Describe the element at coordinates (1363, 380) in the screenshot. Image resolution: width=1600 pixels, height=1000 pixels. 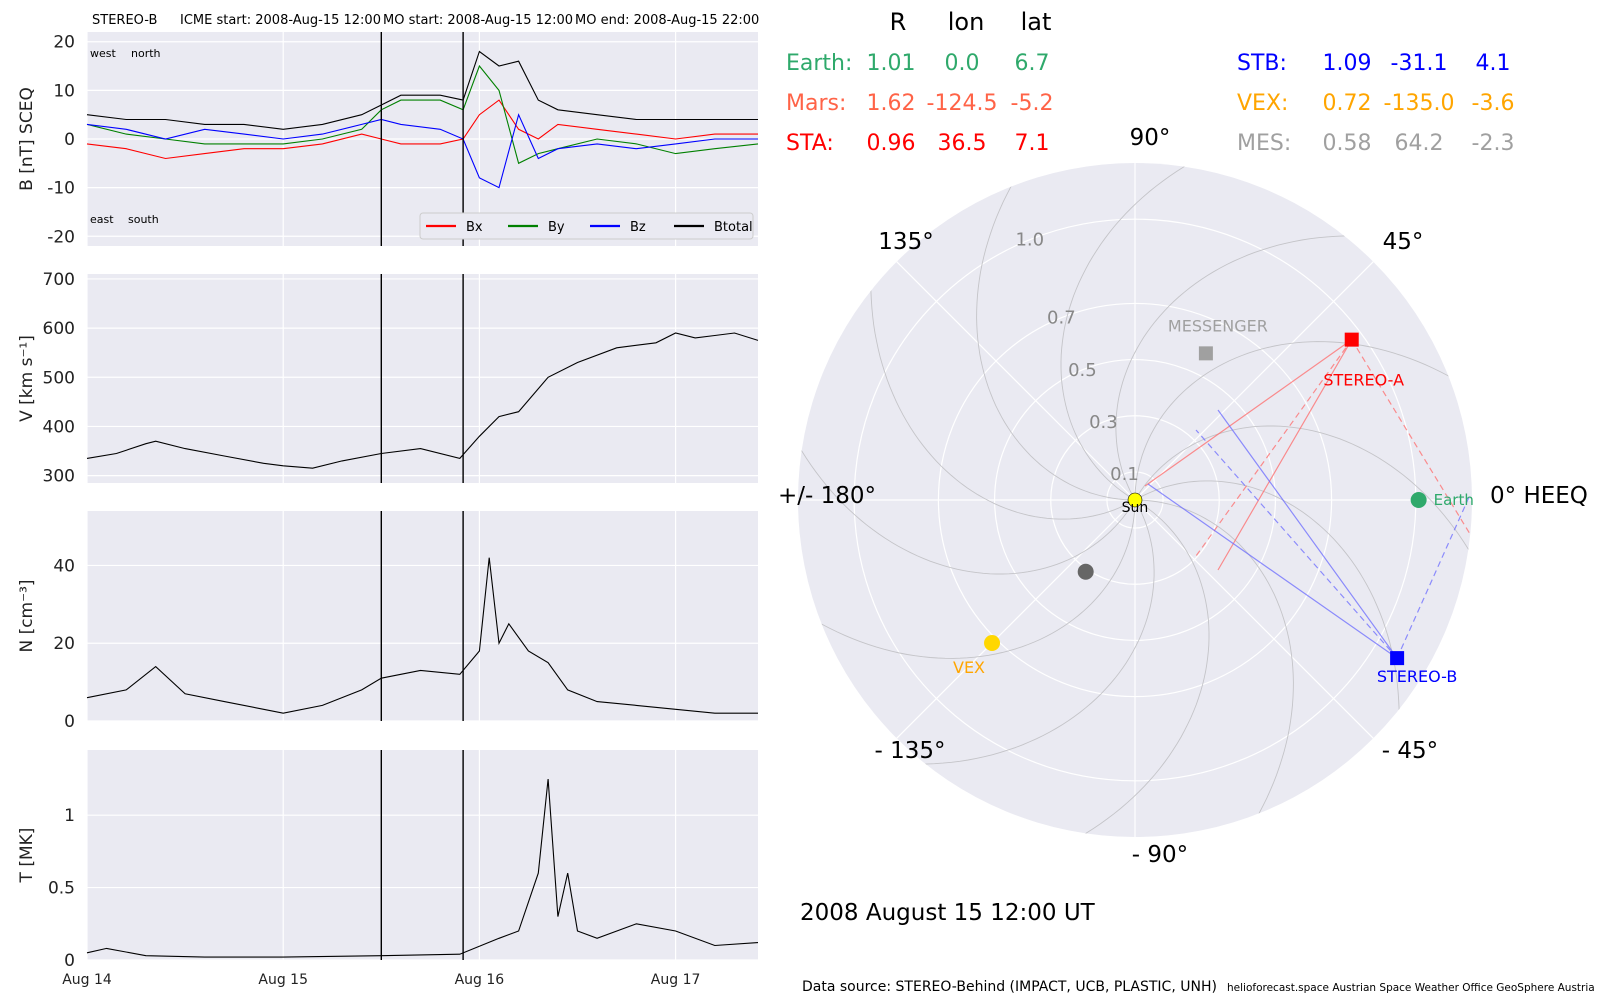
I see `body-label-stereo-a: STEREO-A` at that location.